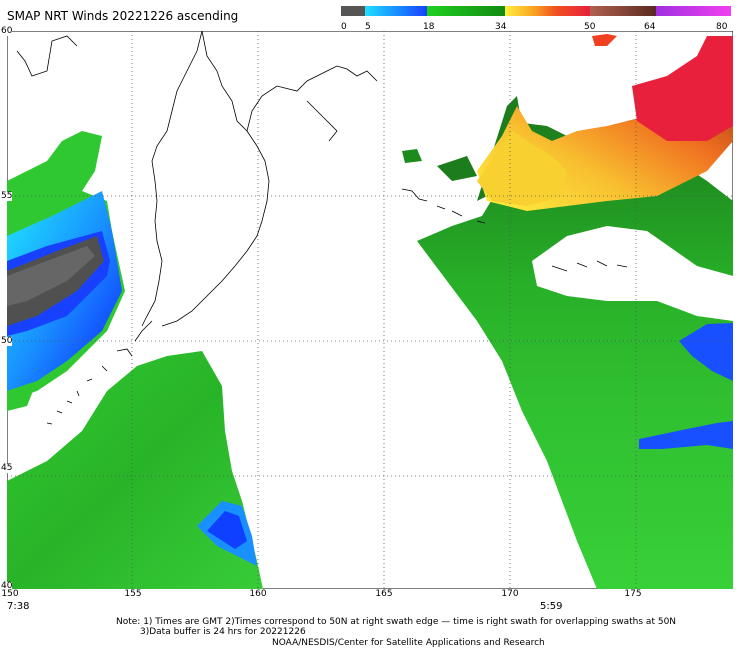 The width and height of the screenshot is (740, 650). What do you see at coordinates (510, 594) in the screenshot?
I see `xtick-170: 170` at bounding box center [510, 594].